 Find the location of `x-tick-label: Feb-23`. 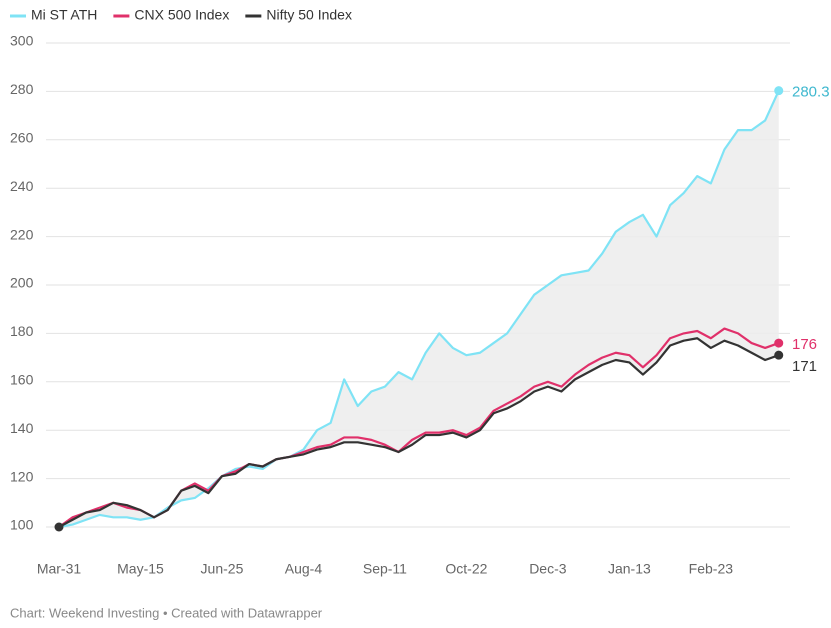

x-tick-label: Feb-23 is located at coordinates (711, 569).